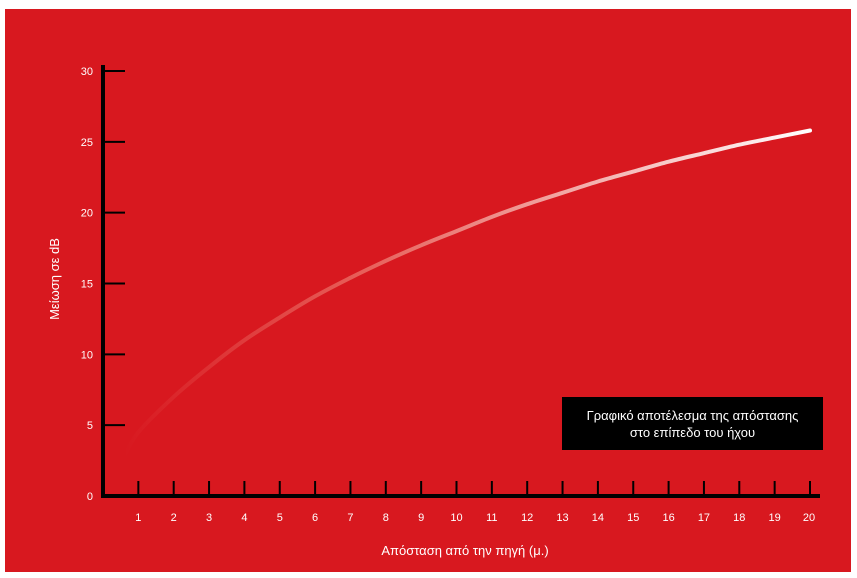  I want to click on x-tick-label: 15, so click(633, 518).